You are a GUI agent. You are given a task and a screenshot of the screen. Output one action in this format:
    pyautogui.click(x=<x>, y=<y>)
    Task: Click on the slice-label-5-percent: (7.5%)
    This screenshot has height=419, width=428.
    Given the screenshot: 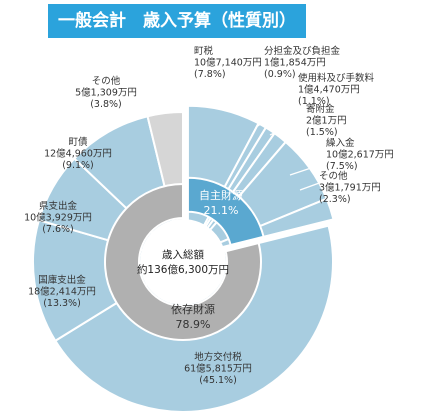 What is the action you would take?
    pyautogui.click(x=342, y=166)
    